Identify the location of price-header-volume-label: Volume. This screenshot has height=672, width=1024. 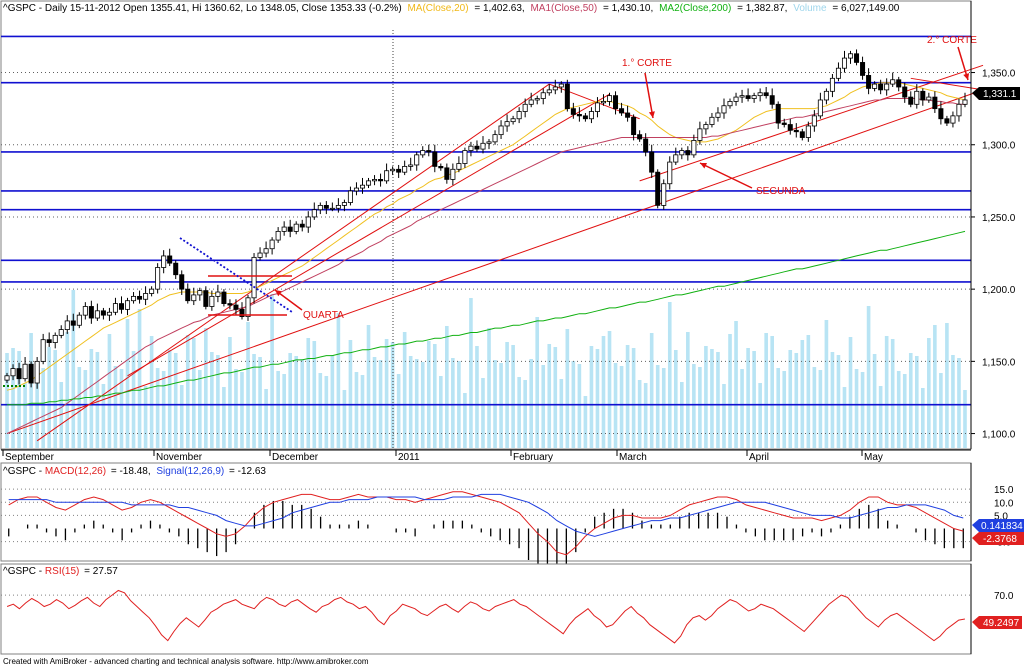
(810, 8).